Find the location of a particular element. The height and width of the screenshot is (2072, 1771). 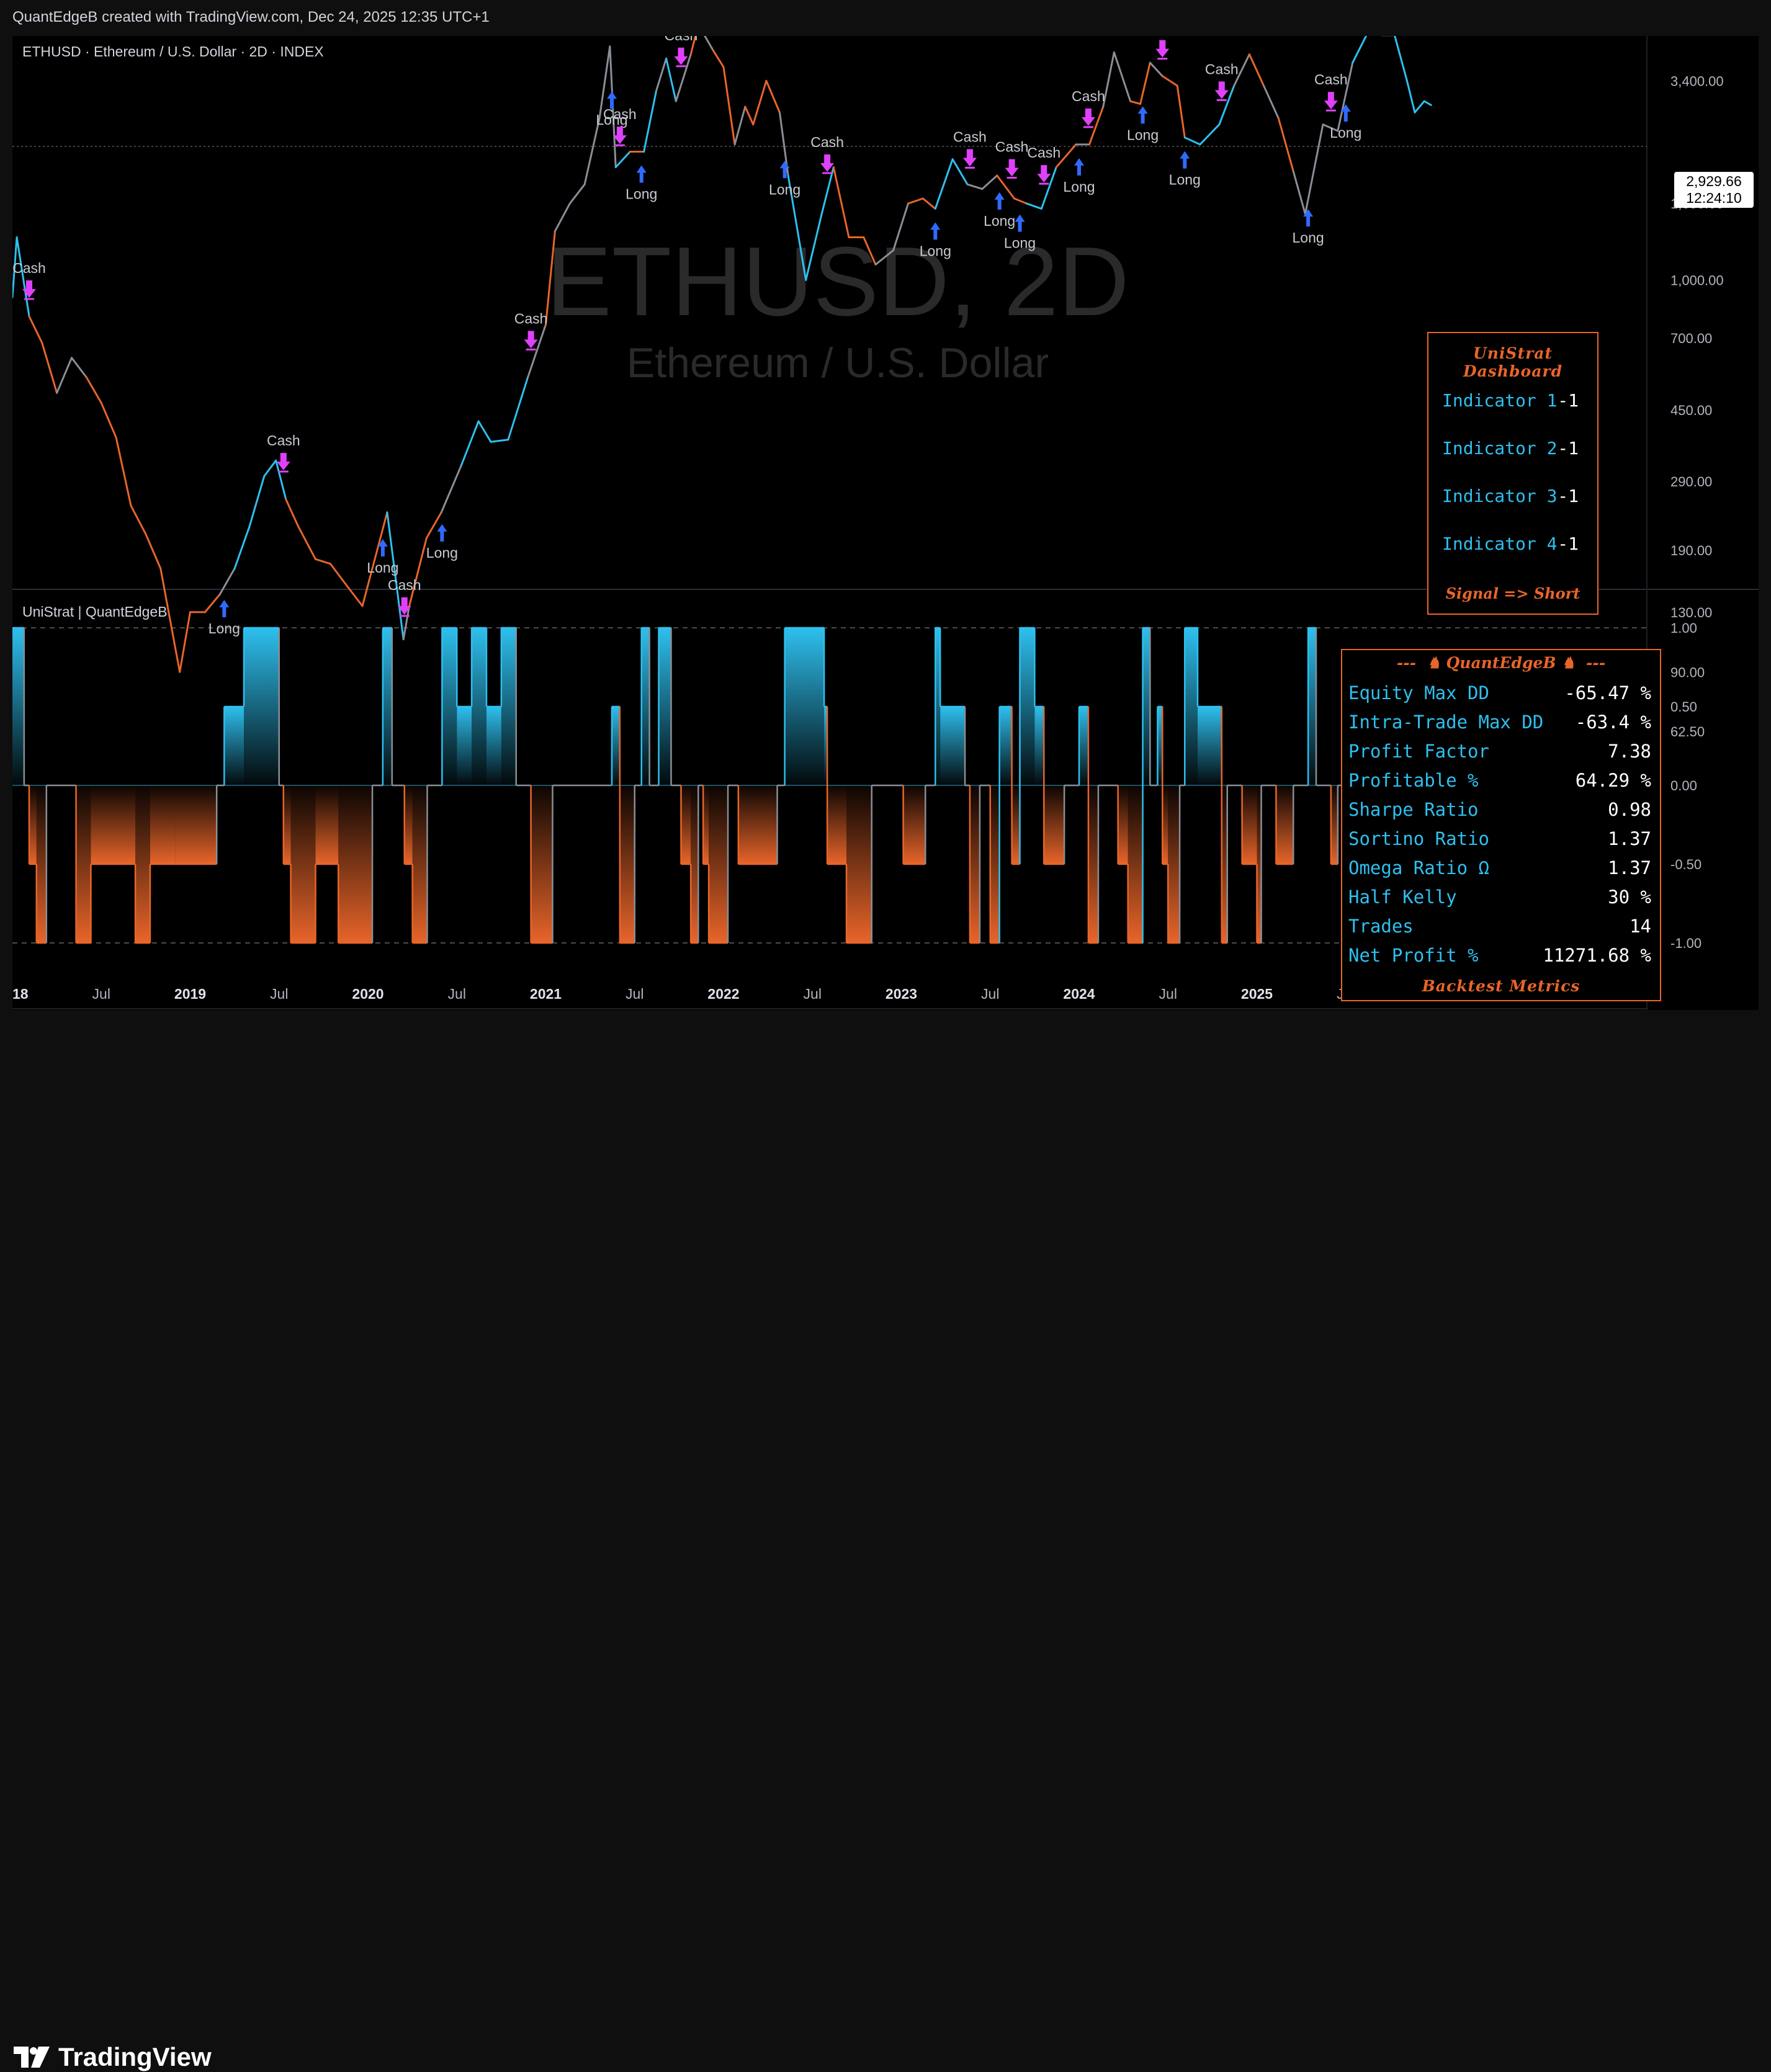

tradingview-logo: TradingView is located at coordinates (113, 2057).